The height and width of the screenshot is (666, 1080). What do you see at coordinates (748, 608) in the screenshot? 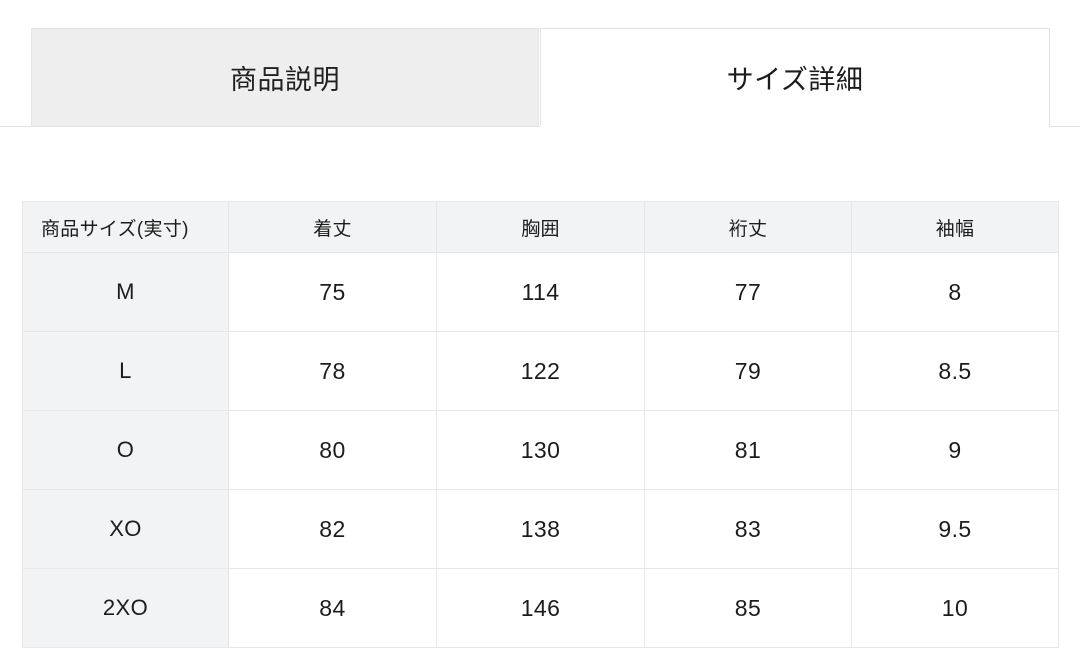
I see `cell-sleeve-length: 85` at bounding box center [748, 608].